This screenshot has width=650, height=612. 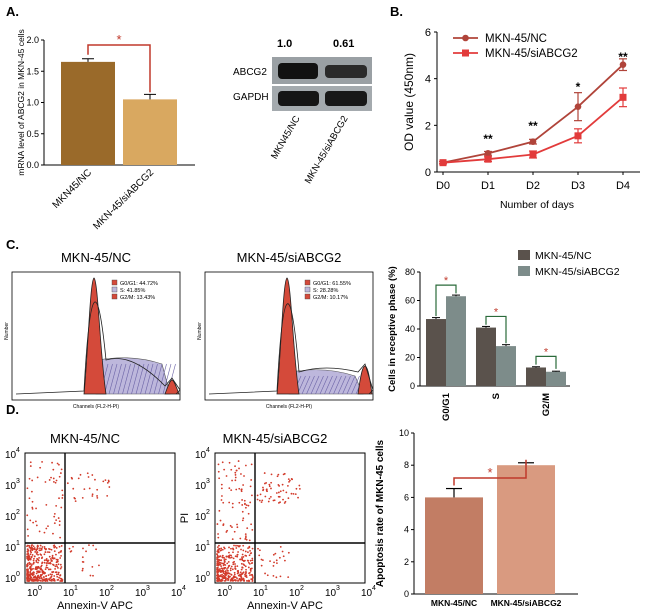 I want to click on x-tick-label: D0, so click(x=443, y=186).